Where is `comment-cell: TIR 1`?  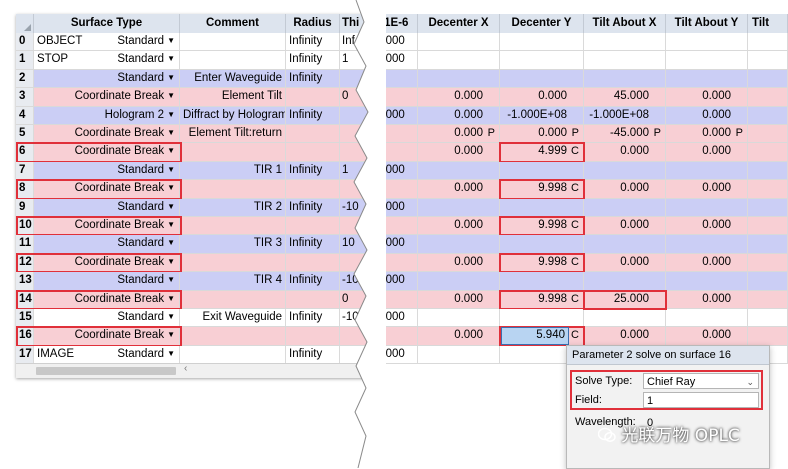 comment-cell: TIR 1 is located at coordinates (233, 170).